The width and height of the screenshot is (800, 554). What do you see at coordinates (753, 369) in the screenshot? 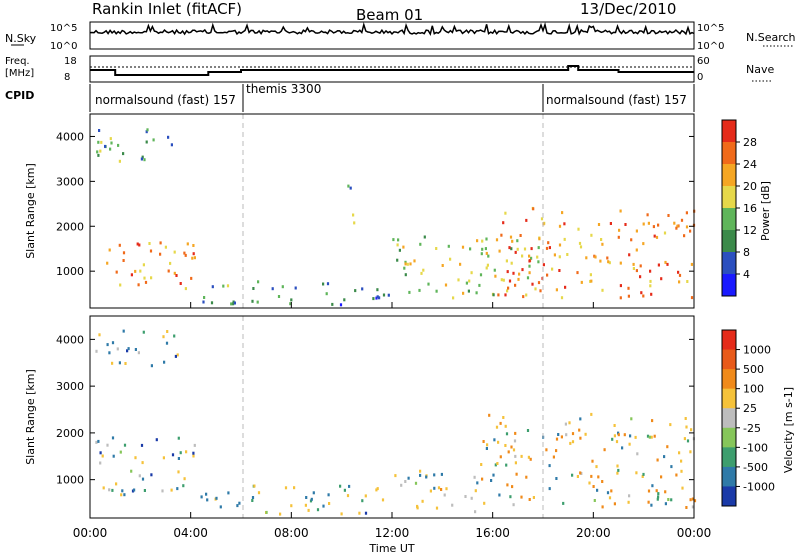
I see `colorbar-tick-label: 500` at bounding box center [753, 369].